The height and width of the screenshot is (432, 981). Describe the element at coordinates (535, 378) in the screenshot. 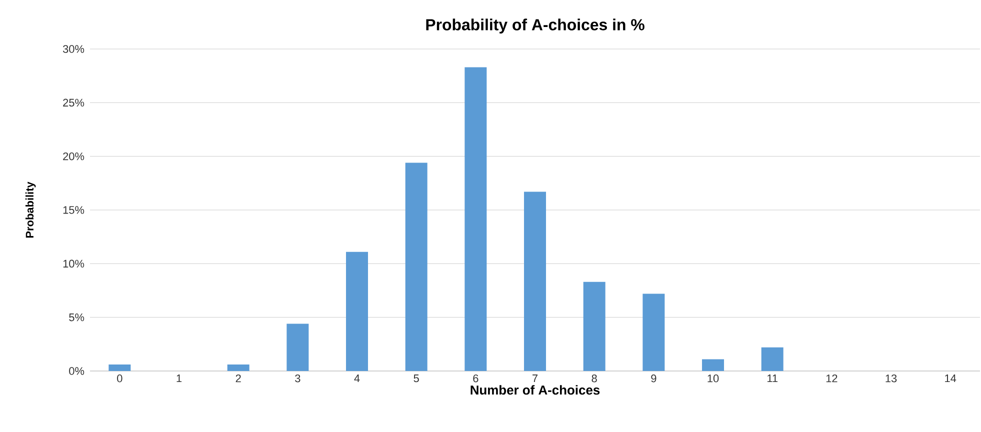

I see `x-tick-label: 7` at that location.